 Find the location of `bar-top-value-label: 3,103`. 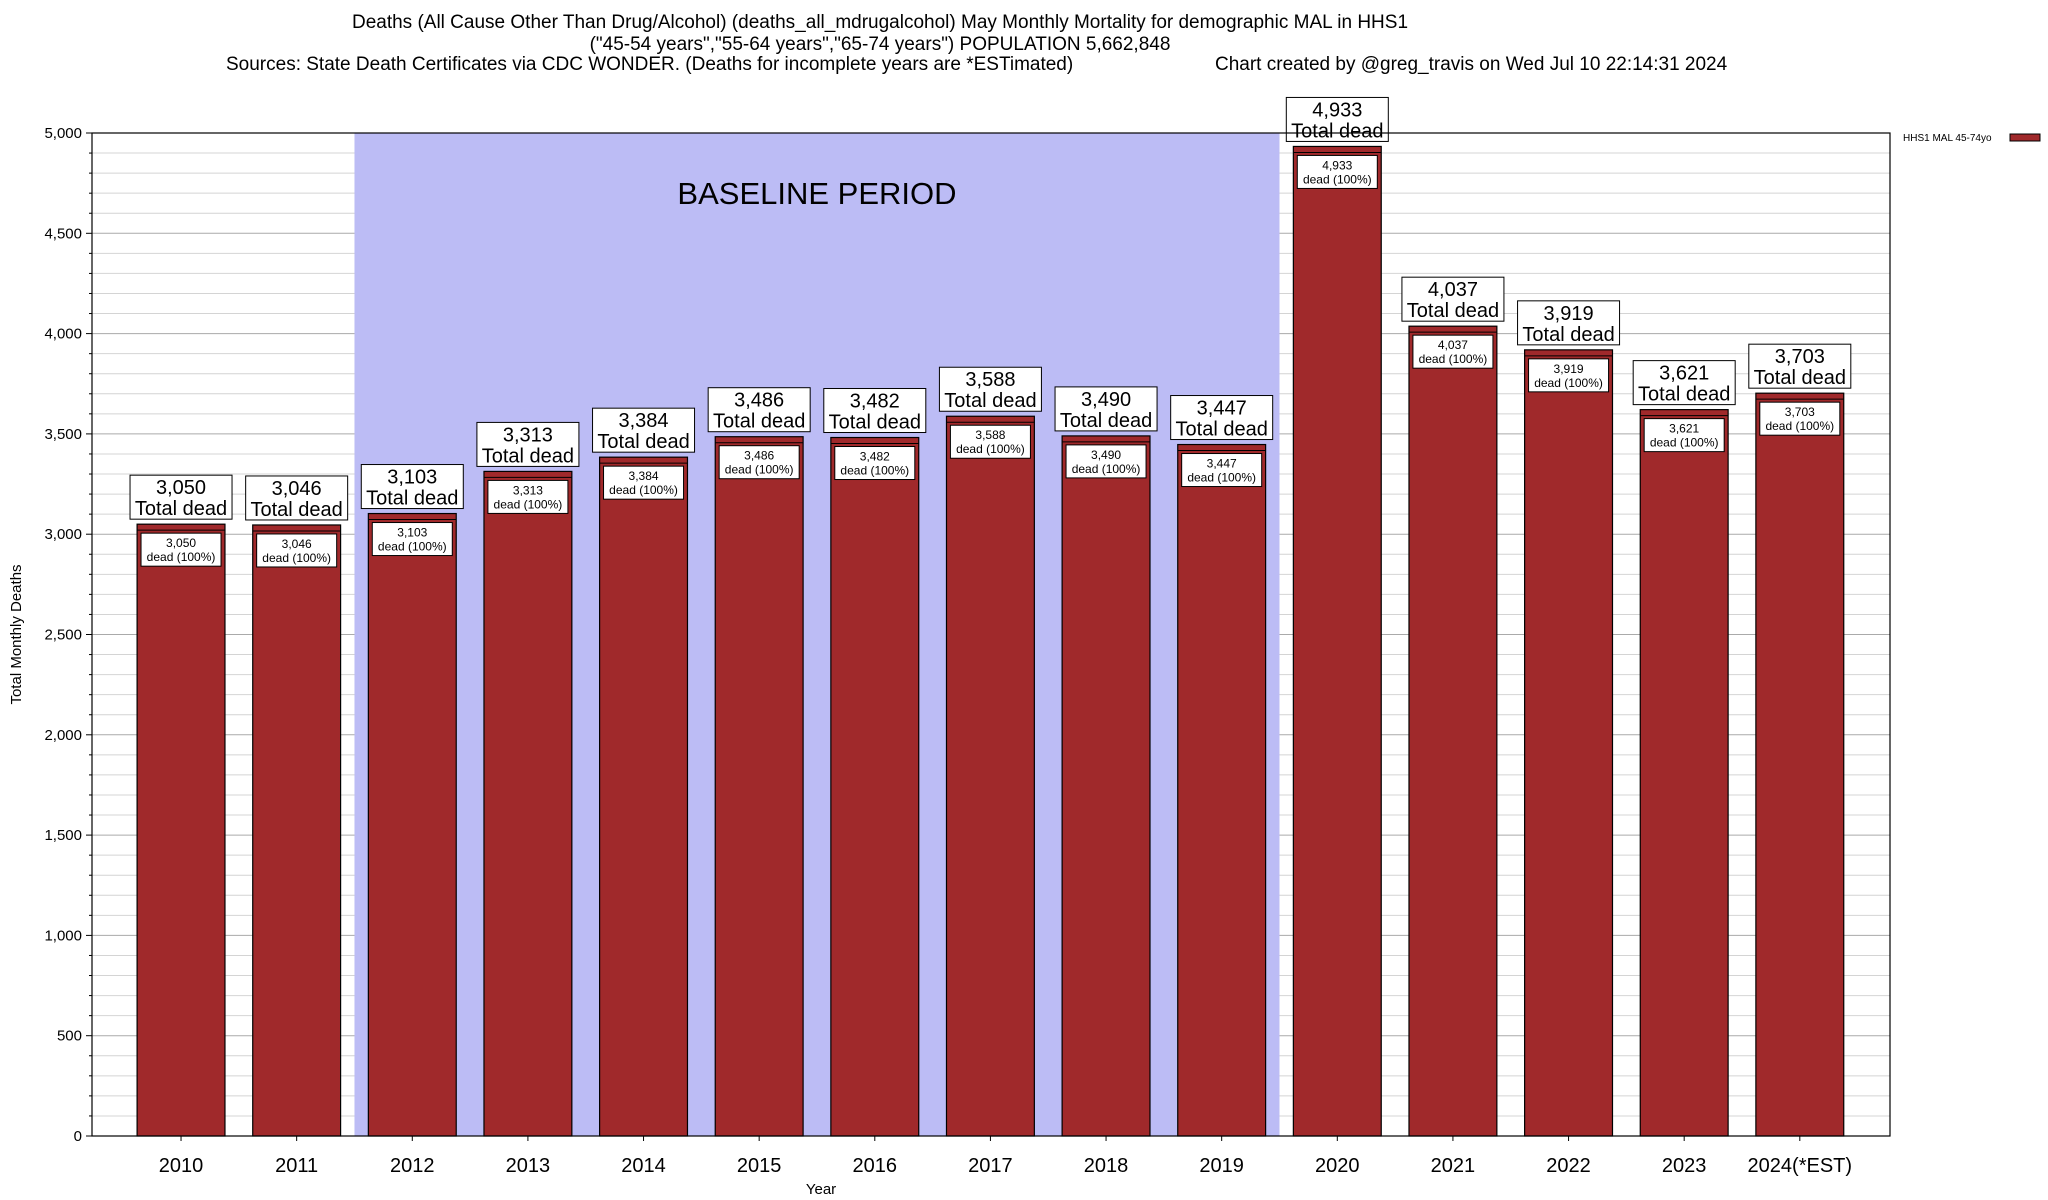

bar-top-value-label: 3,103 is located at coordinates (412, 478).